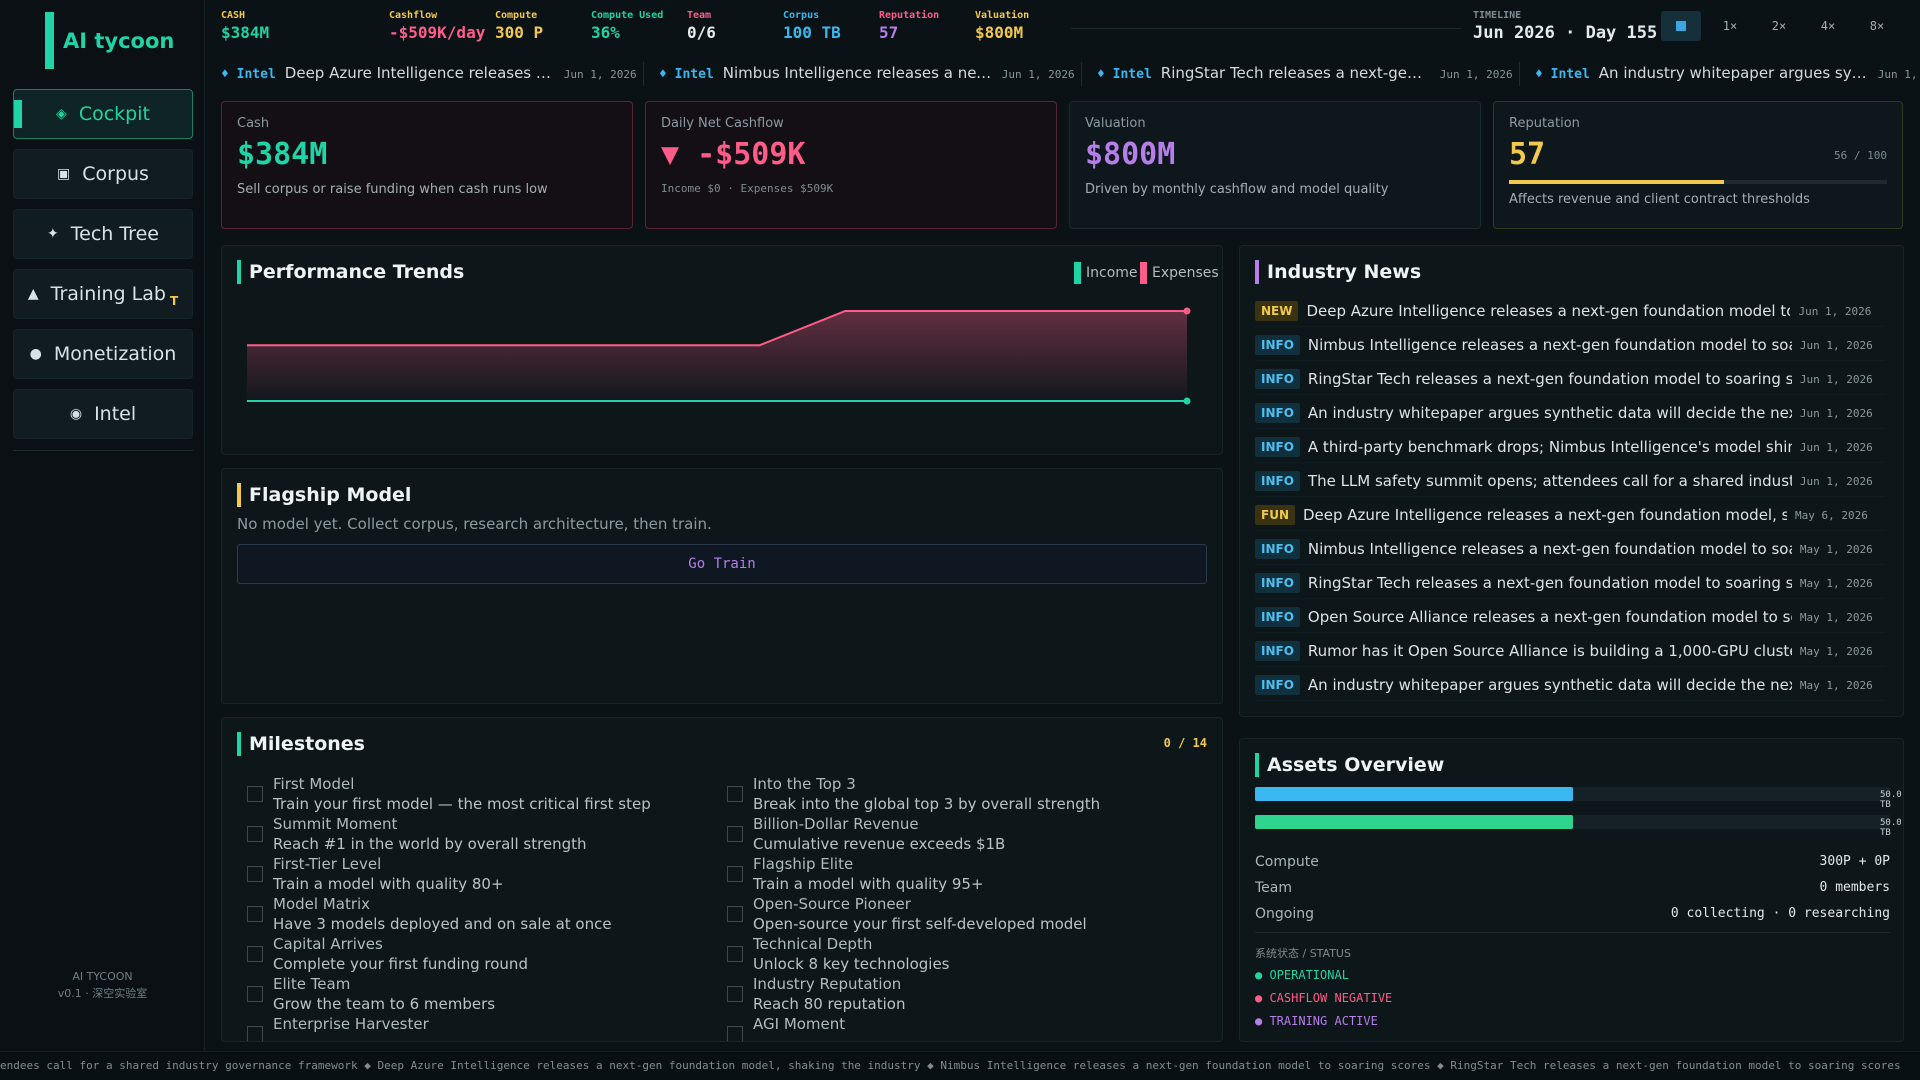  Describe the element at coordinates (109, 40) in the screenshot. I see `app-logo: AI tycoon` at that location.